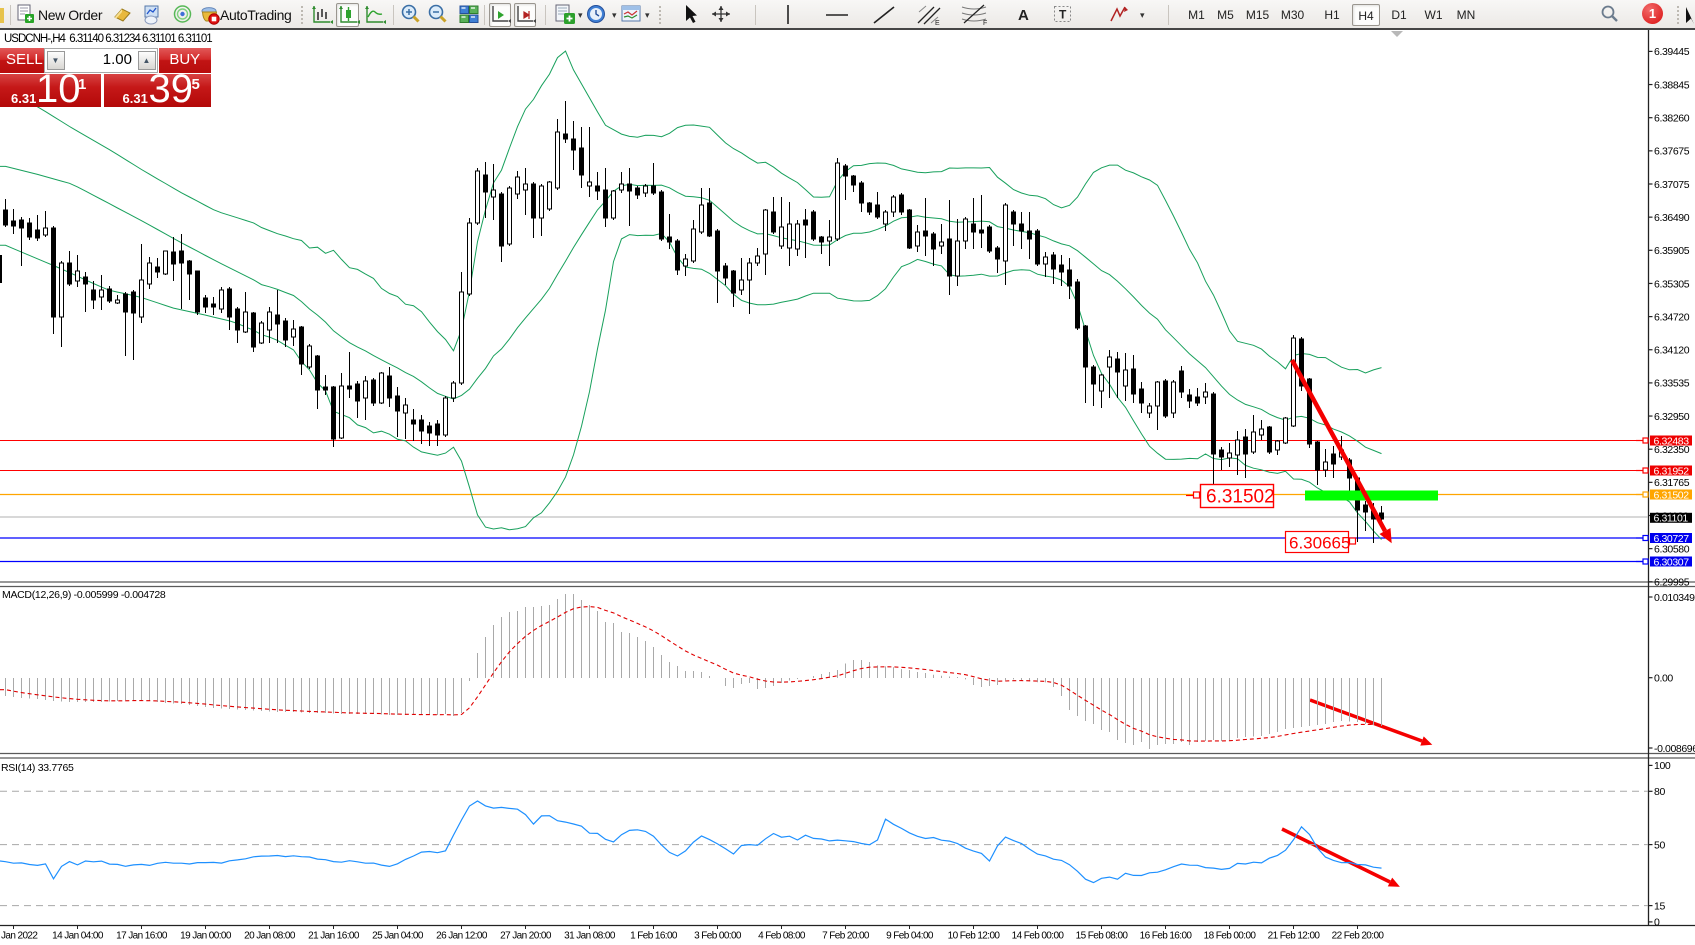 The image size is (1695, 945). Describe the element at coordinates (1672, 417) in the screenshot. I see `svg-text: 6.32950` at that location.